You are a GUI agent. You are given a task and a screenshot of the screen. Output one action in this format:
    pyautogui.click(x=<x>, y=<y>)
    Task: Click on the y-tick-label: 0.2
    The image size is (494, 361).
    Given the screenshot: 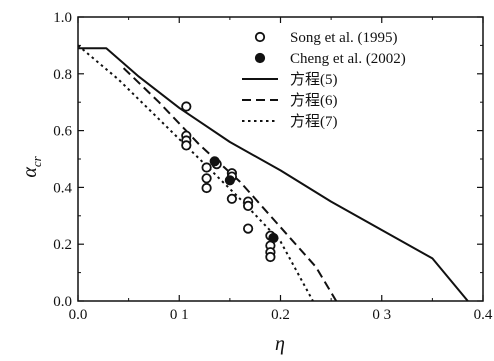 What is the action you would take?
    pyautogui.click(x=62, y=245)
    